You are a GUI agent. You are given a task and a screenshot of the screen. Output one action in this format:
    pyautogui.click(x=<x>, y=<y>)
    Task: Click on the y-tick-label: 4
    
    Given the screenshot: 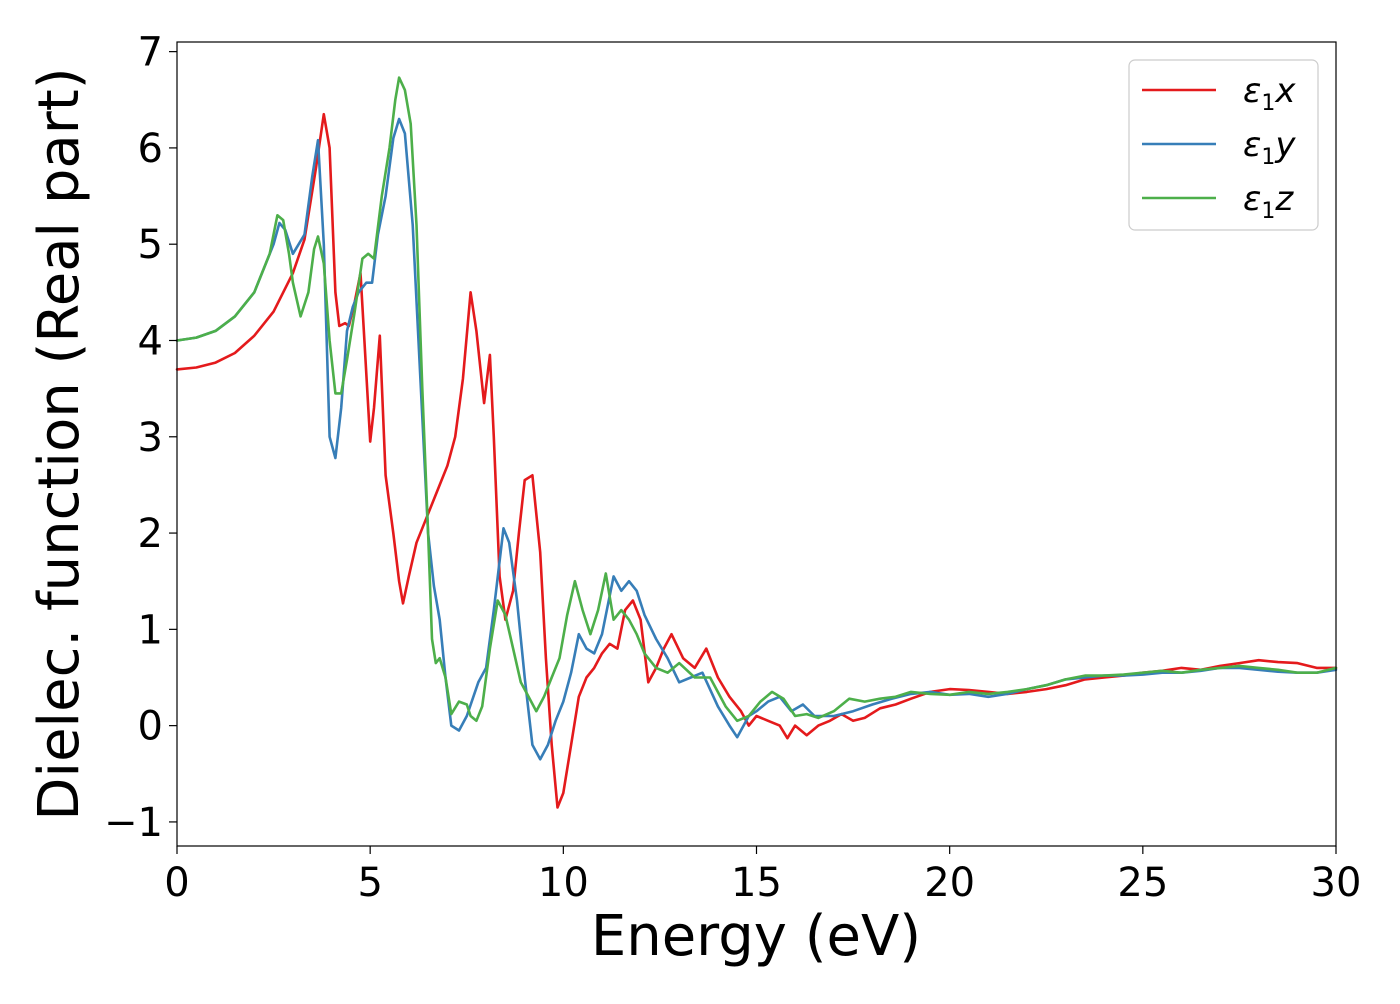 What is the action you would take?
    pyautogui.click(x=150, y=341)
    